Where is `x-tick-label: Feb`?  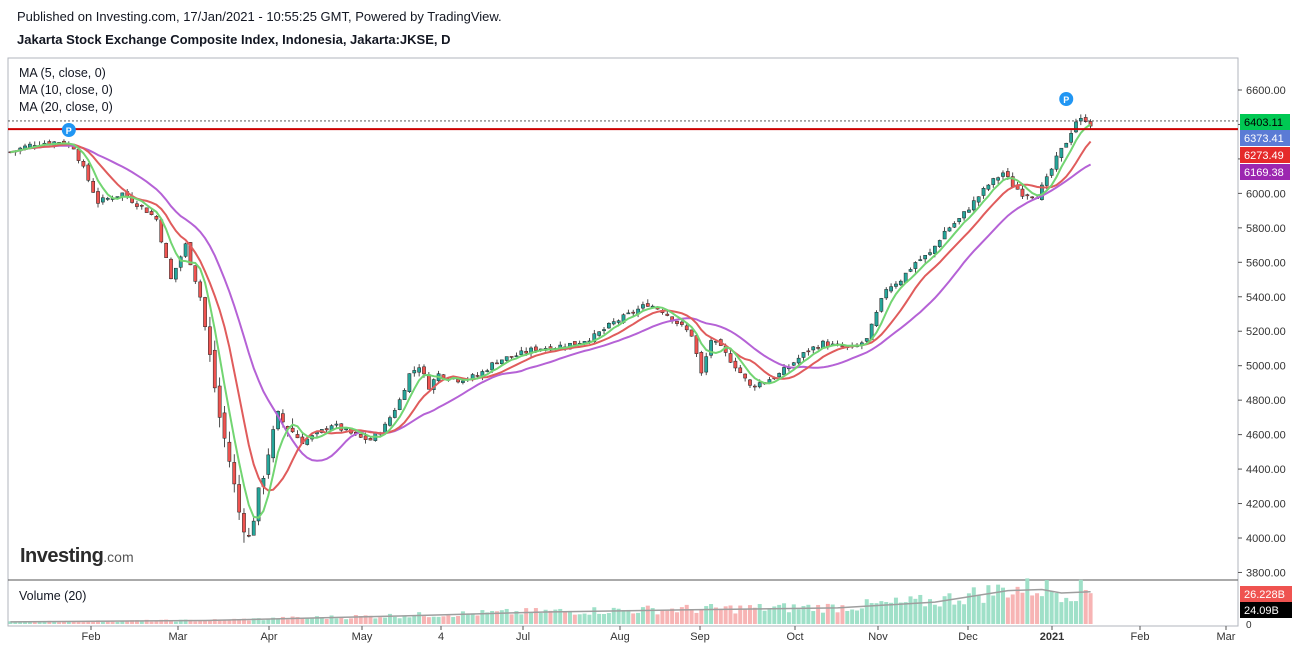 x-tick-label: Feb is located at coordinates (91, 637).